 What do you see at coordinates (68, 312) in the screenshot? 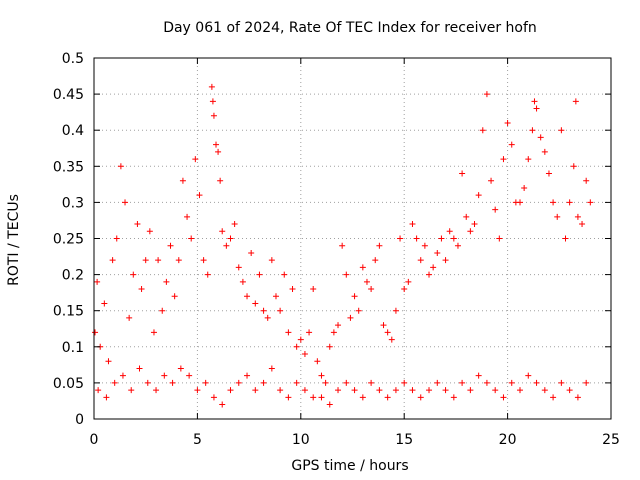
I see `y-tick-label: 0.15` at bounding box center [68, 312].